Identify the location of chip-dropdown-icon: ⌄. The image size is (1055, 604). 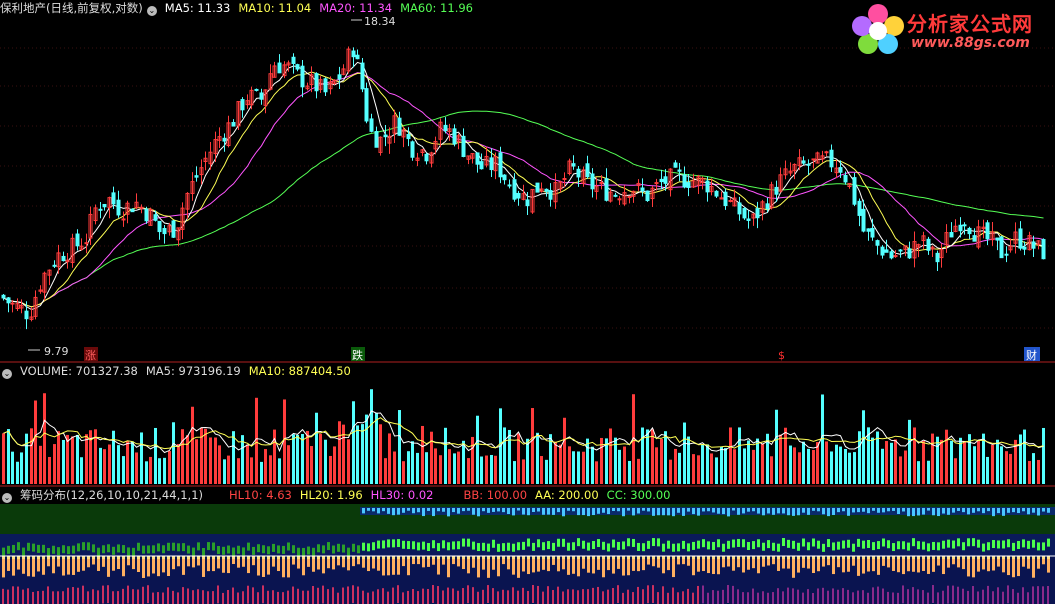
(7, 498).